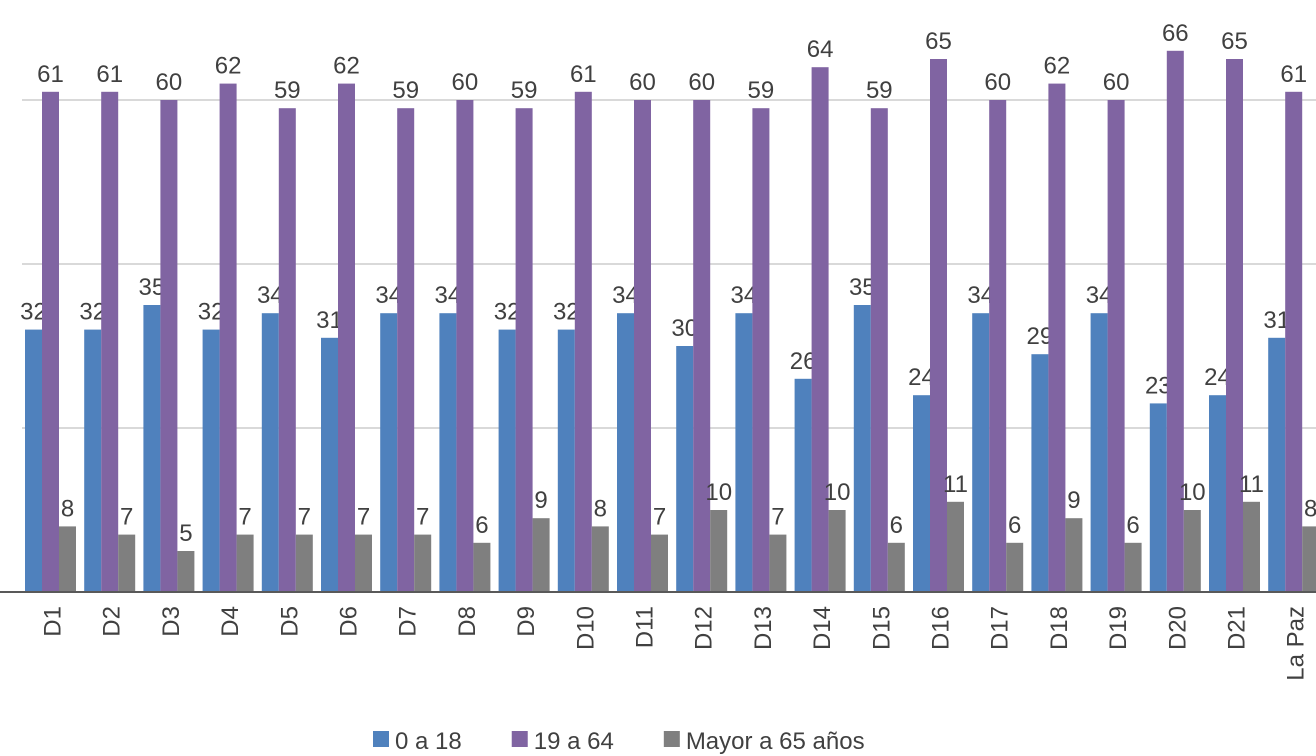  Describe the element at coordinates (881, 628) in the screenshot. I see `x-tick-label: D15` at that location.